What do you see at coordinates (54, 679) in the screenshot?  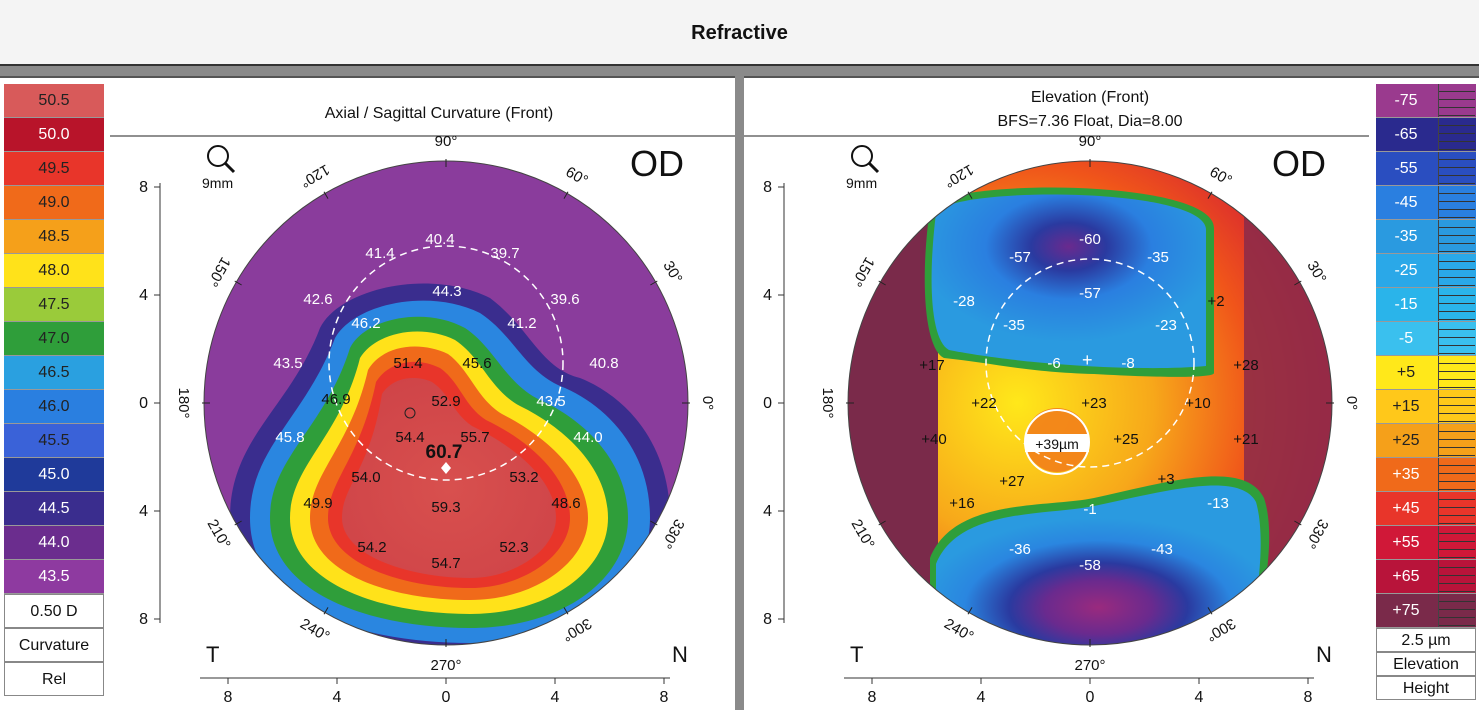 I see `scale-mode: Rel` at bounding box center [54, 679].